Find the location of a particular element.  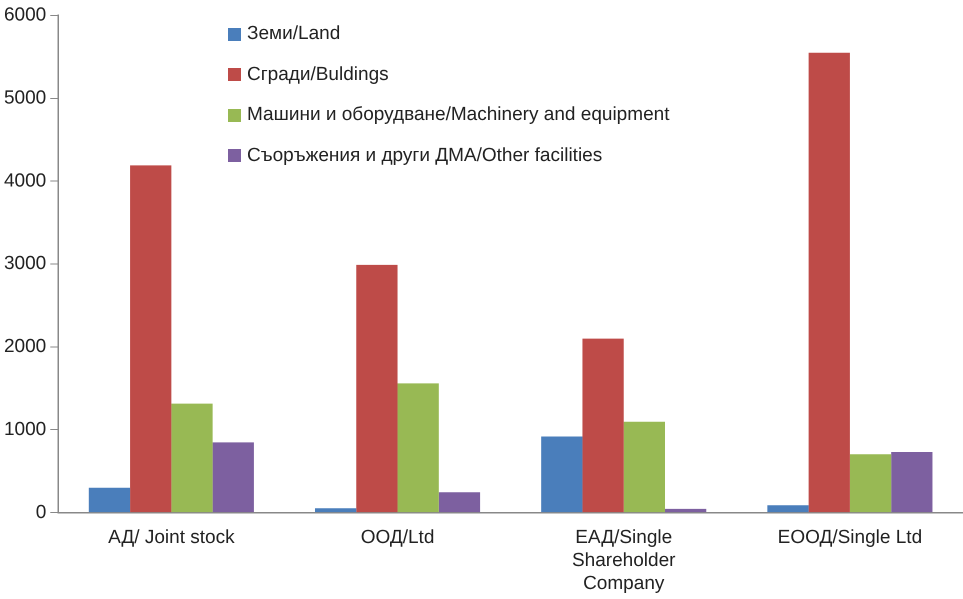

y-tick-label: 5000 is located at coordinates (25, 98).